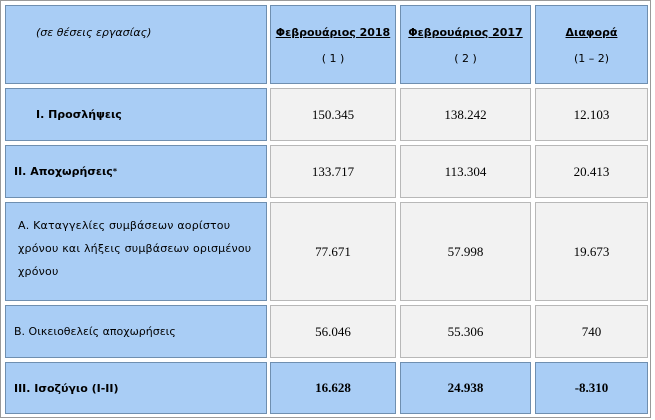  I want to click on row-departures-footnote: *, so click(115, 171).